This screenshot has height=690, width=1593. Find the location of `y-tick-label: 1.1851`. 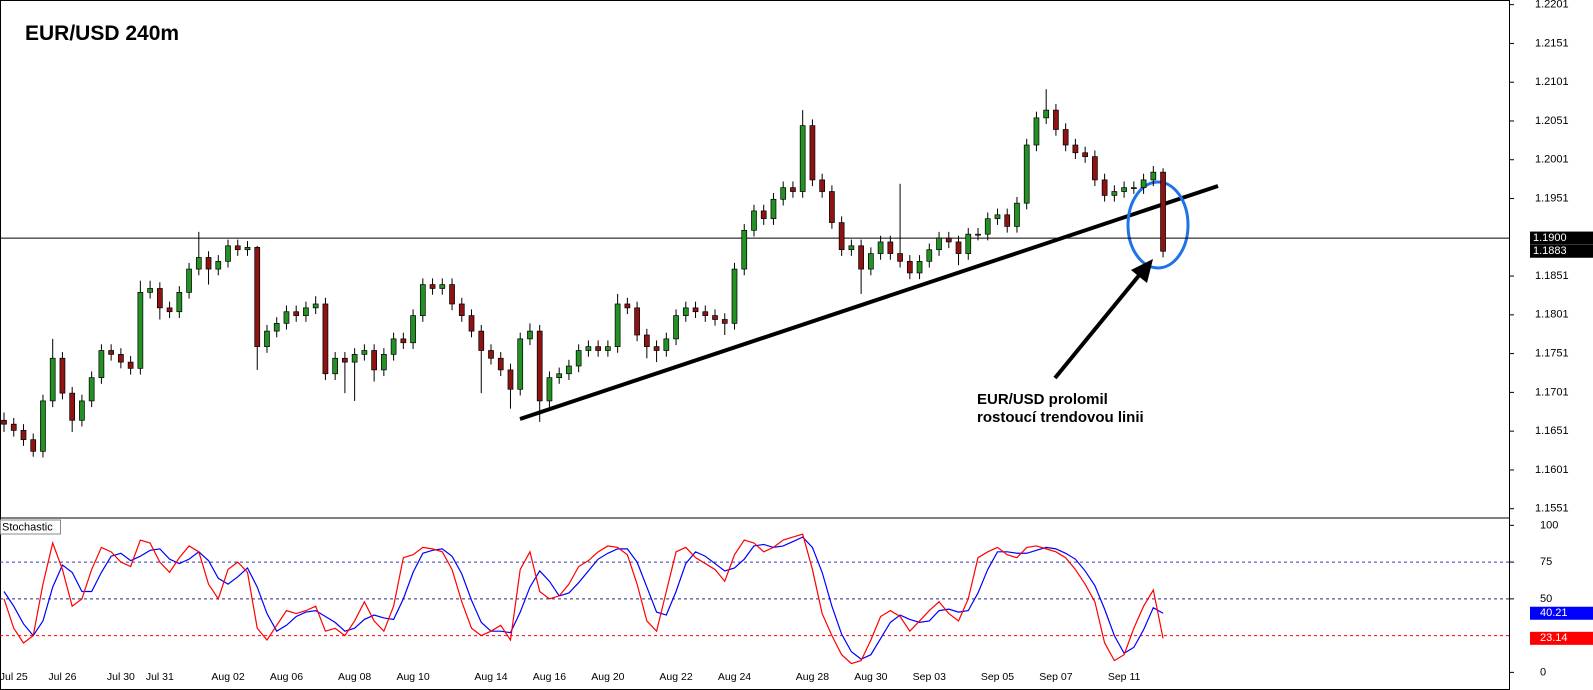

y-tick-label: 1.1851 is located at coordinates (1552, 276).